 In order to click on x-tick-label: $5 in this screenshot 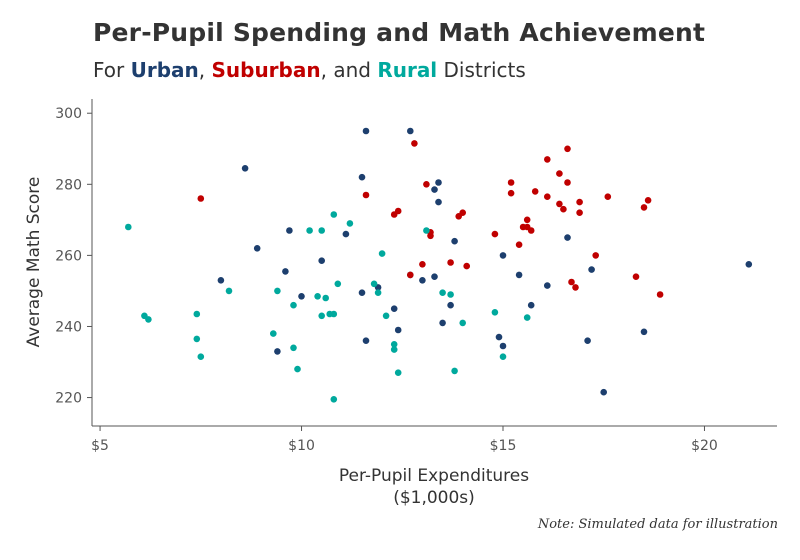, I will do `click(100, 446)`.